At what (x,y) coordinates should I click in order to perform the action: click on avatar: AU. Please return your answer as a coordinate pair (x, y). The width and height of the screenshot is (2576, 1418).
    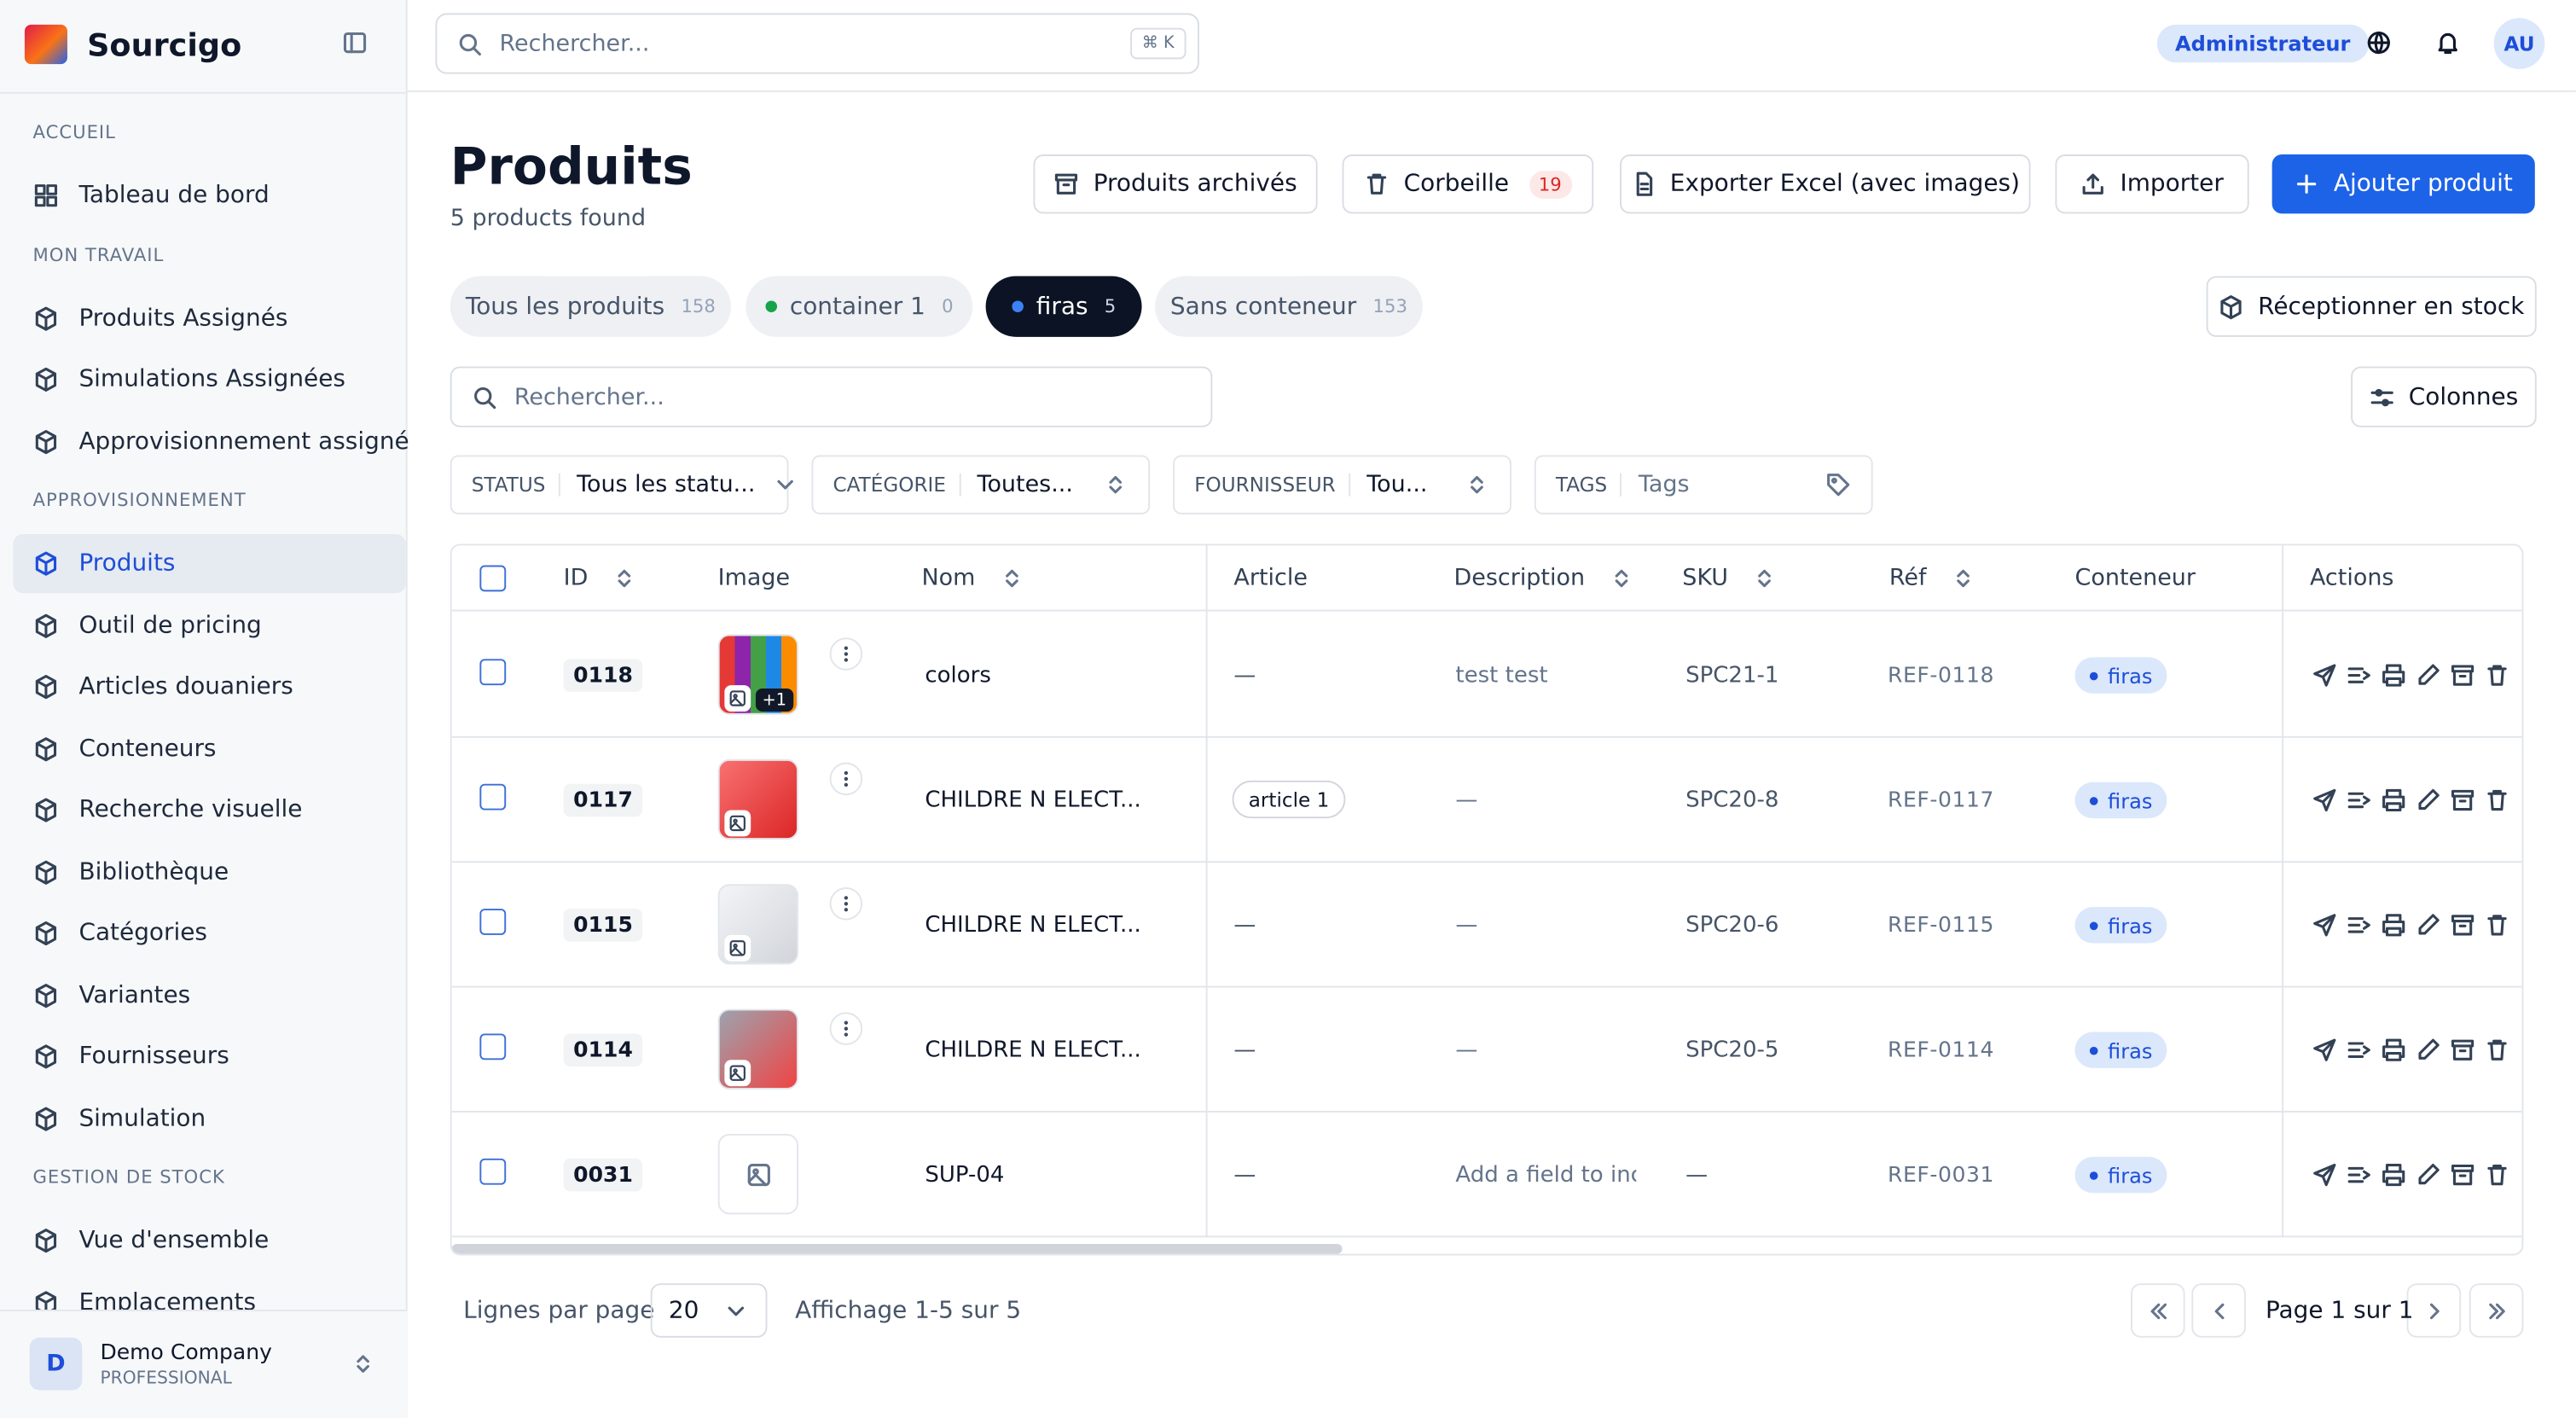
    Looking at the image, I should click on (2519, 43).